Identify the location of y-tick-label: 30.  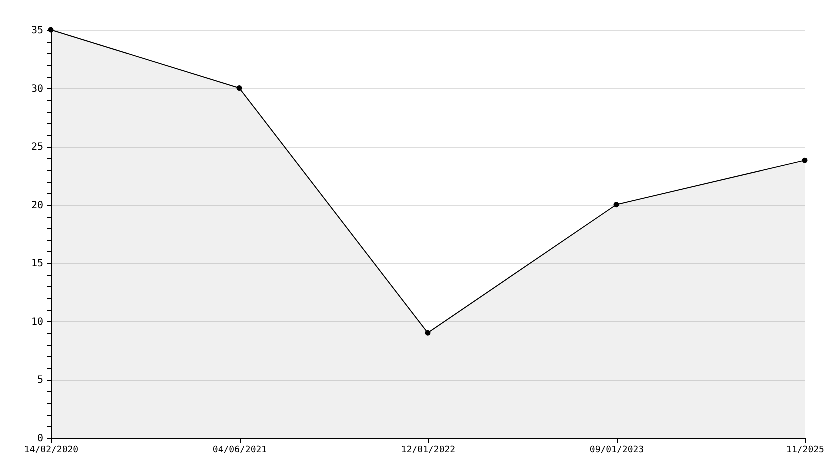
(37, 89).